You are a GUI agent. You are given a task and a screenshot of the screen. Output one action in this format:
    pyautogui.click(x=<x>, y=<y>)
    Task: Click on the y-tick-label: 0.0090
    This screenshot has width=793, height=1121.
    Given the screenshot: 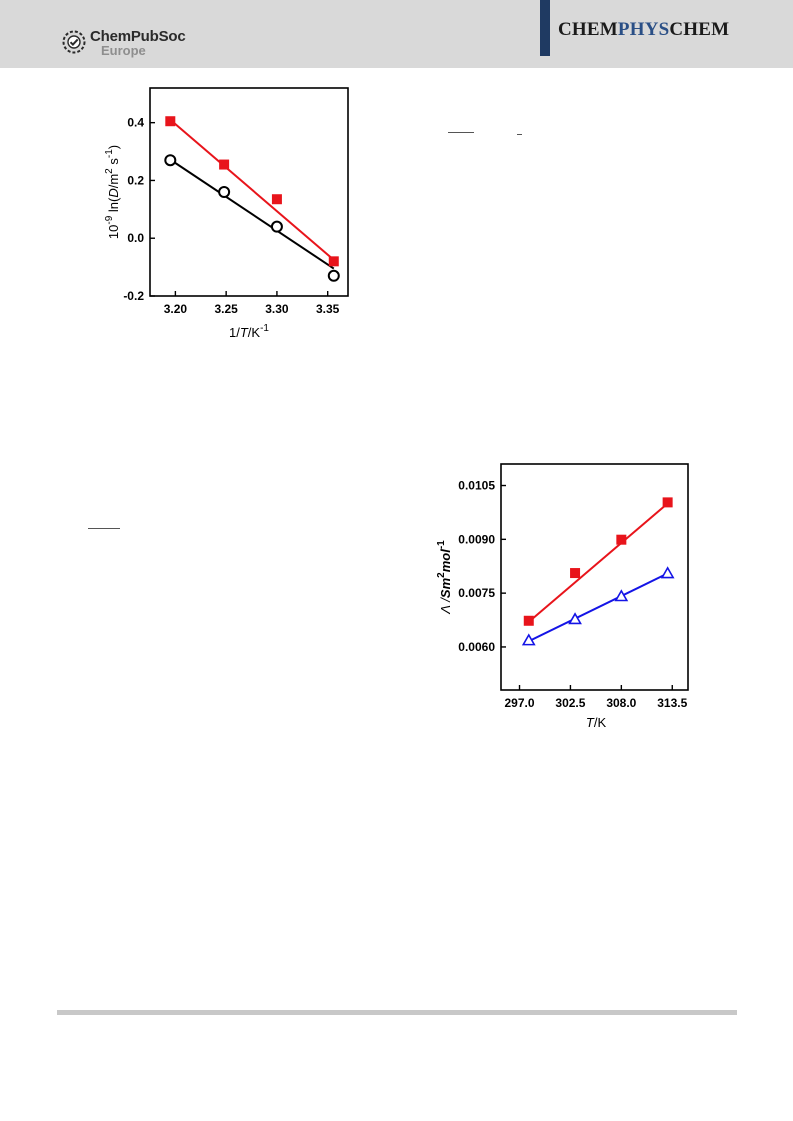 What is the action you would take?
    pyautogui.click(x=476, y=539)
    